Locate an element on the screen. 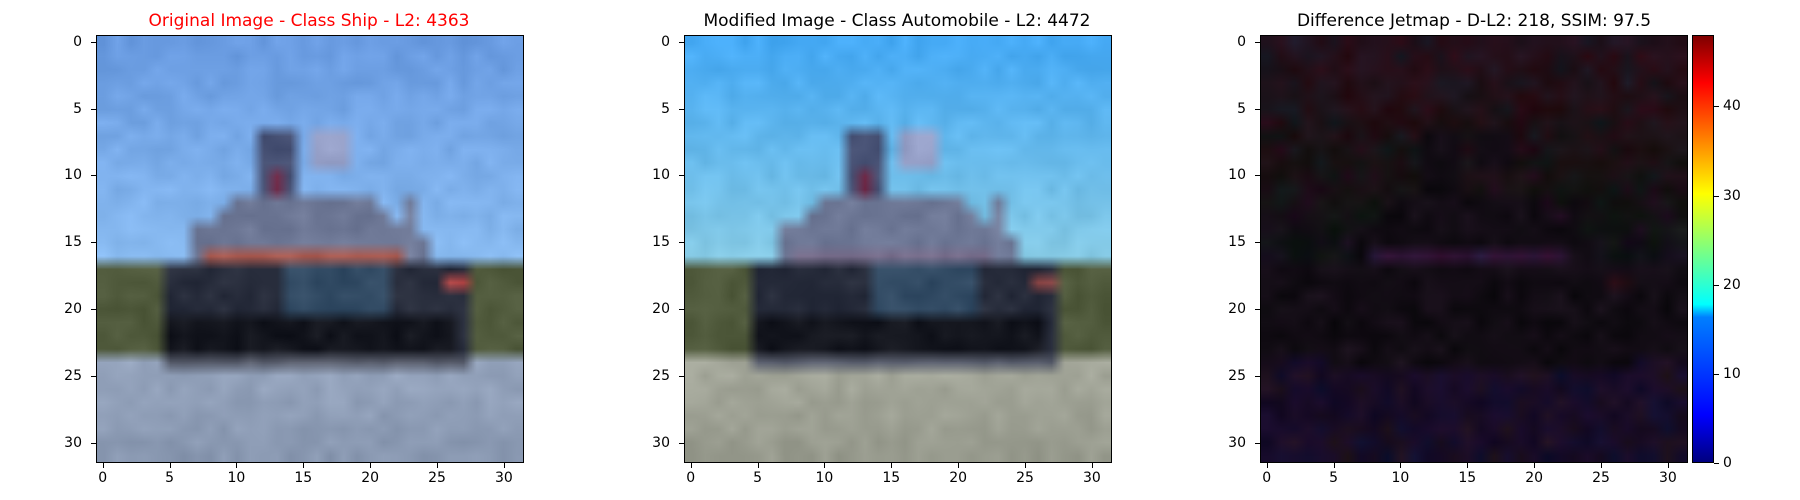 The image size is (1800, 500). colorbar-tick-label: 40 is located at coordinates (1732, 106).